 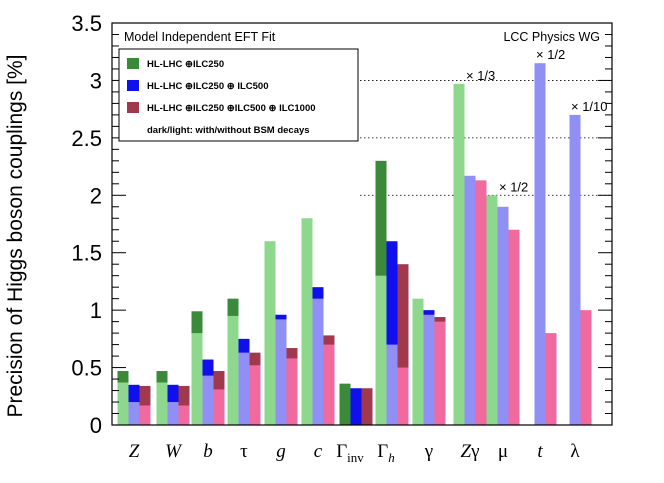 What do you see at coordinates (174, 451) in the screenshot?
I see `x-tick-label-w: W` at bounding box center [174, 451].